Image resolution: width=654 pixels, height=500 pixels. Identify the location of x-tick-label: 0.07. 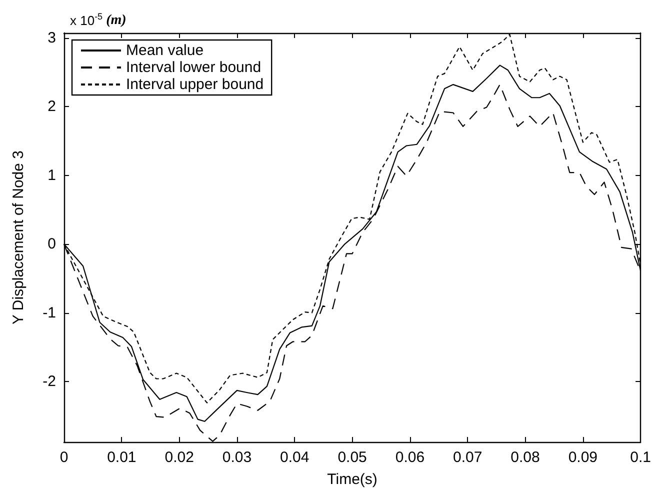
(467, 457).